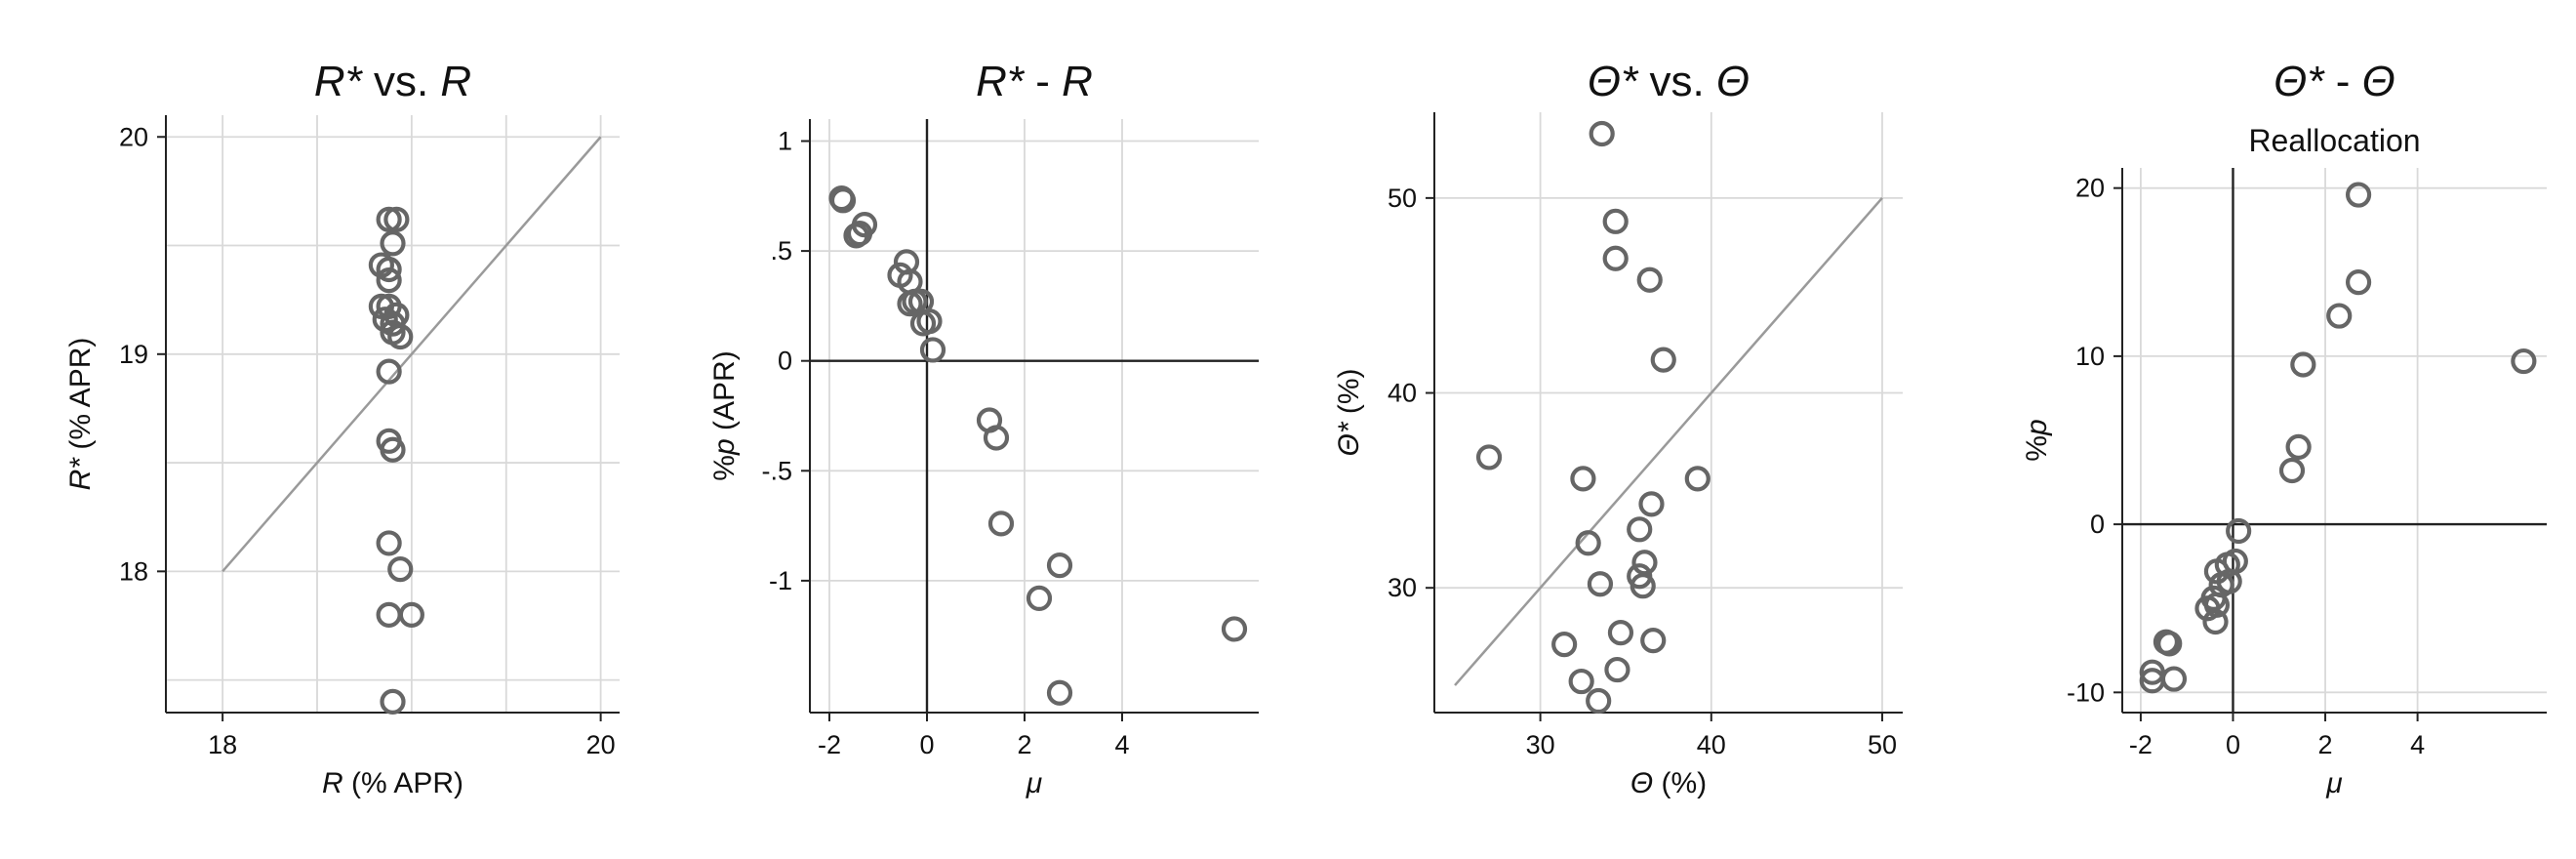  Describe the element at coordinates (2090, 357) in the screenshot. I see `y-tick-label: 10` at that location.